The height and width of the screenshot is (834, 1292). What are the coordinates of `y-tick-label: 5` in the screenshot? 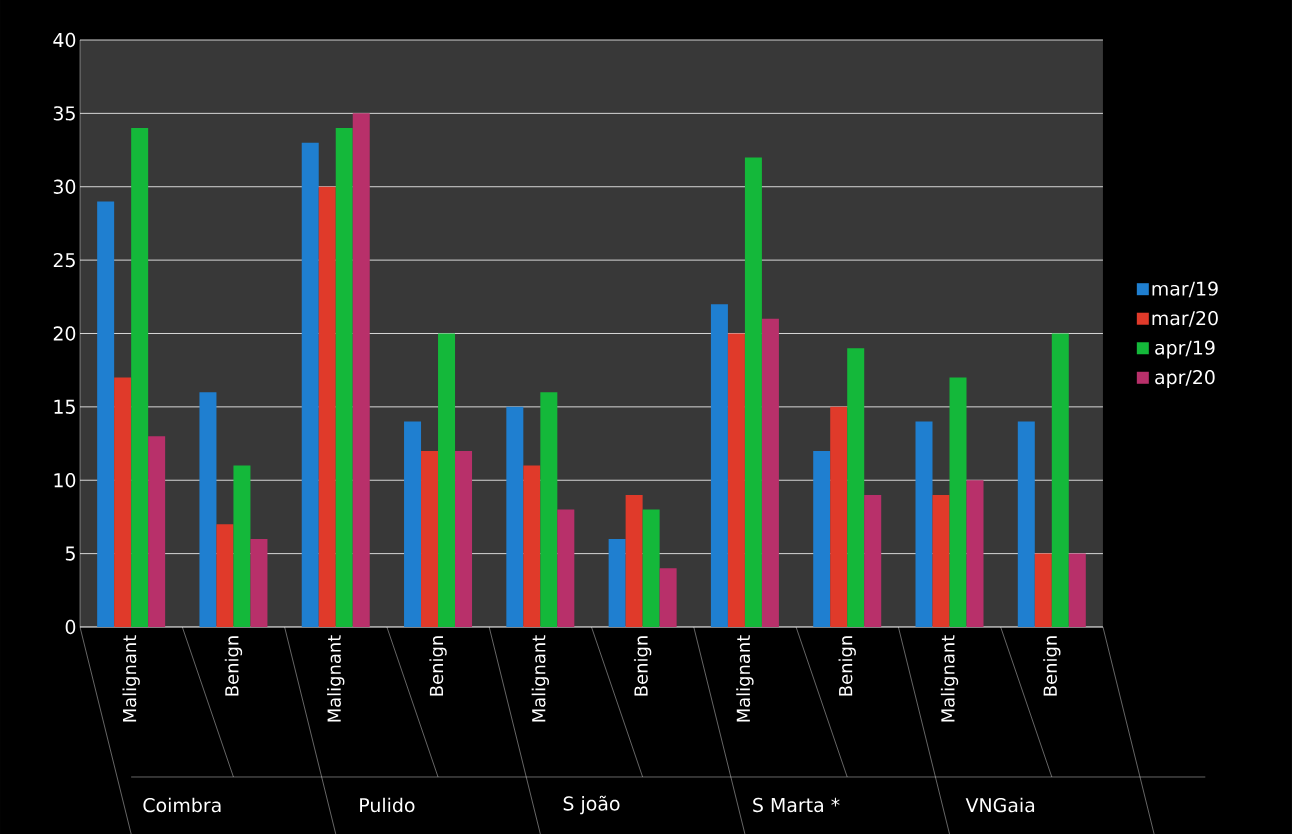 It's located at (70, 553).